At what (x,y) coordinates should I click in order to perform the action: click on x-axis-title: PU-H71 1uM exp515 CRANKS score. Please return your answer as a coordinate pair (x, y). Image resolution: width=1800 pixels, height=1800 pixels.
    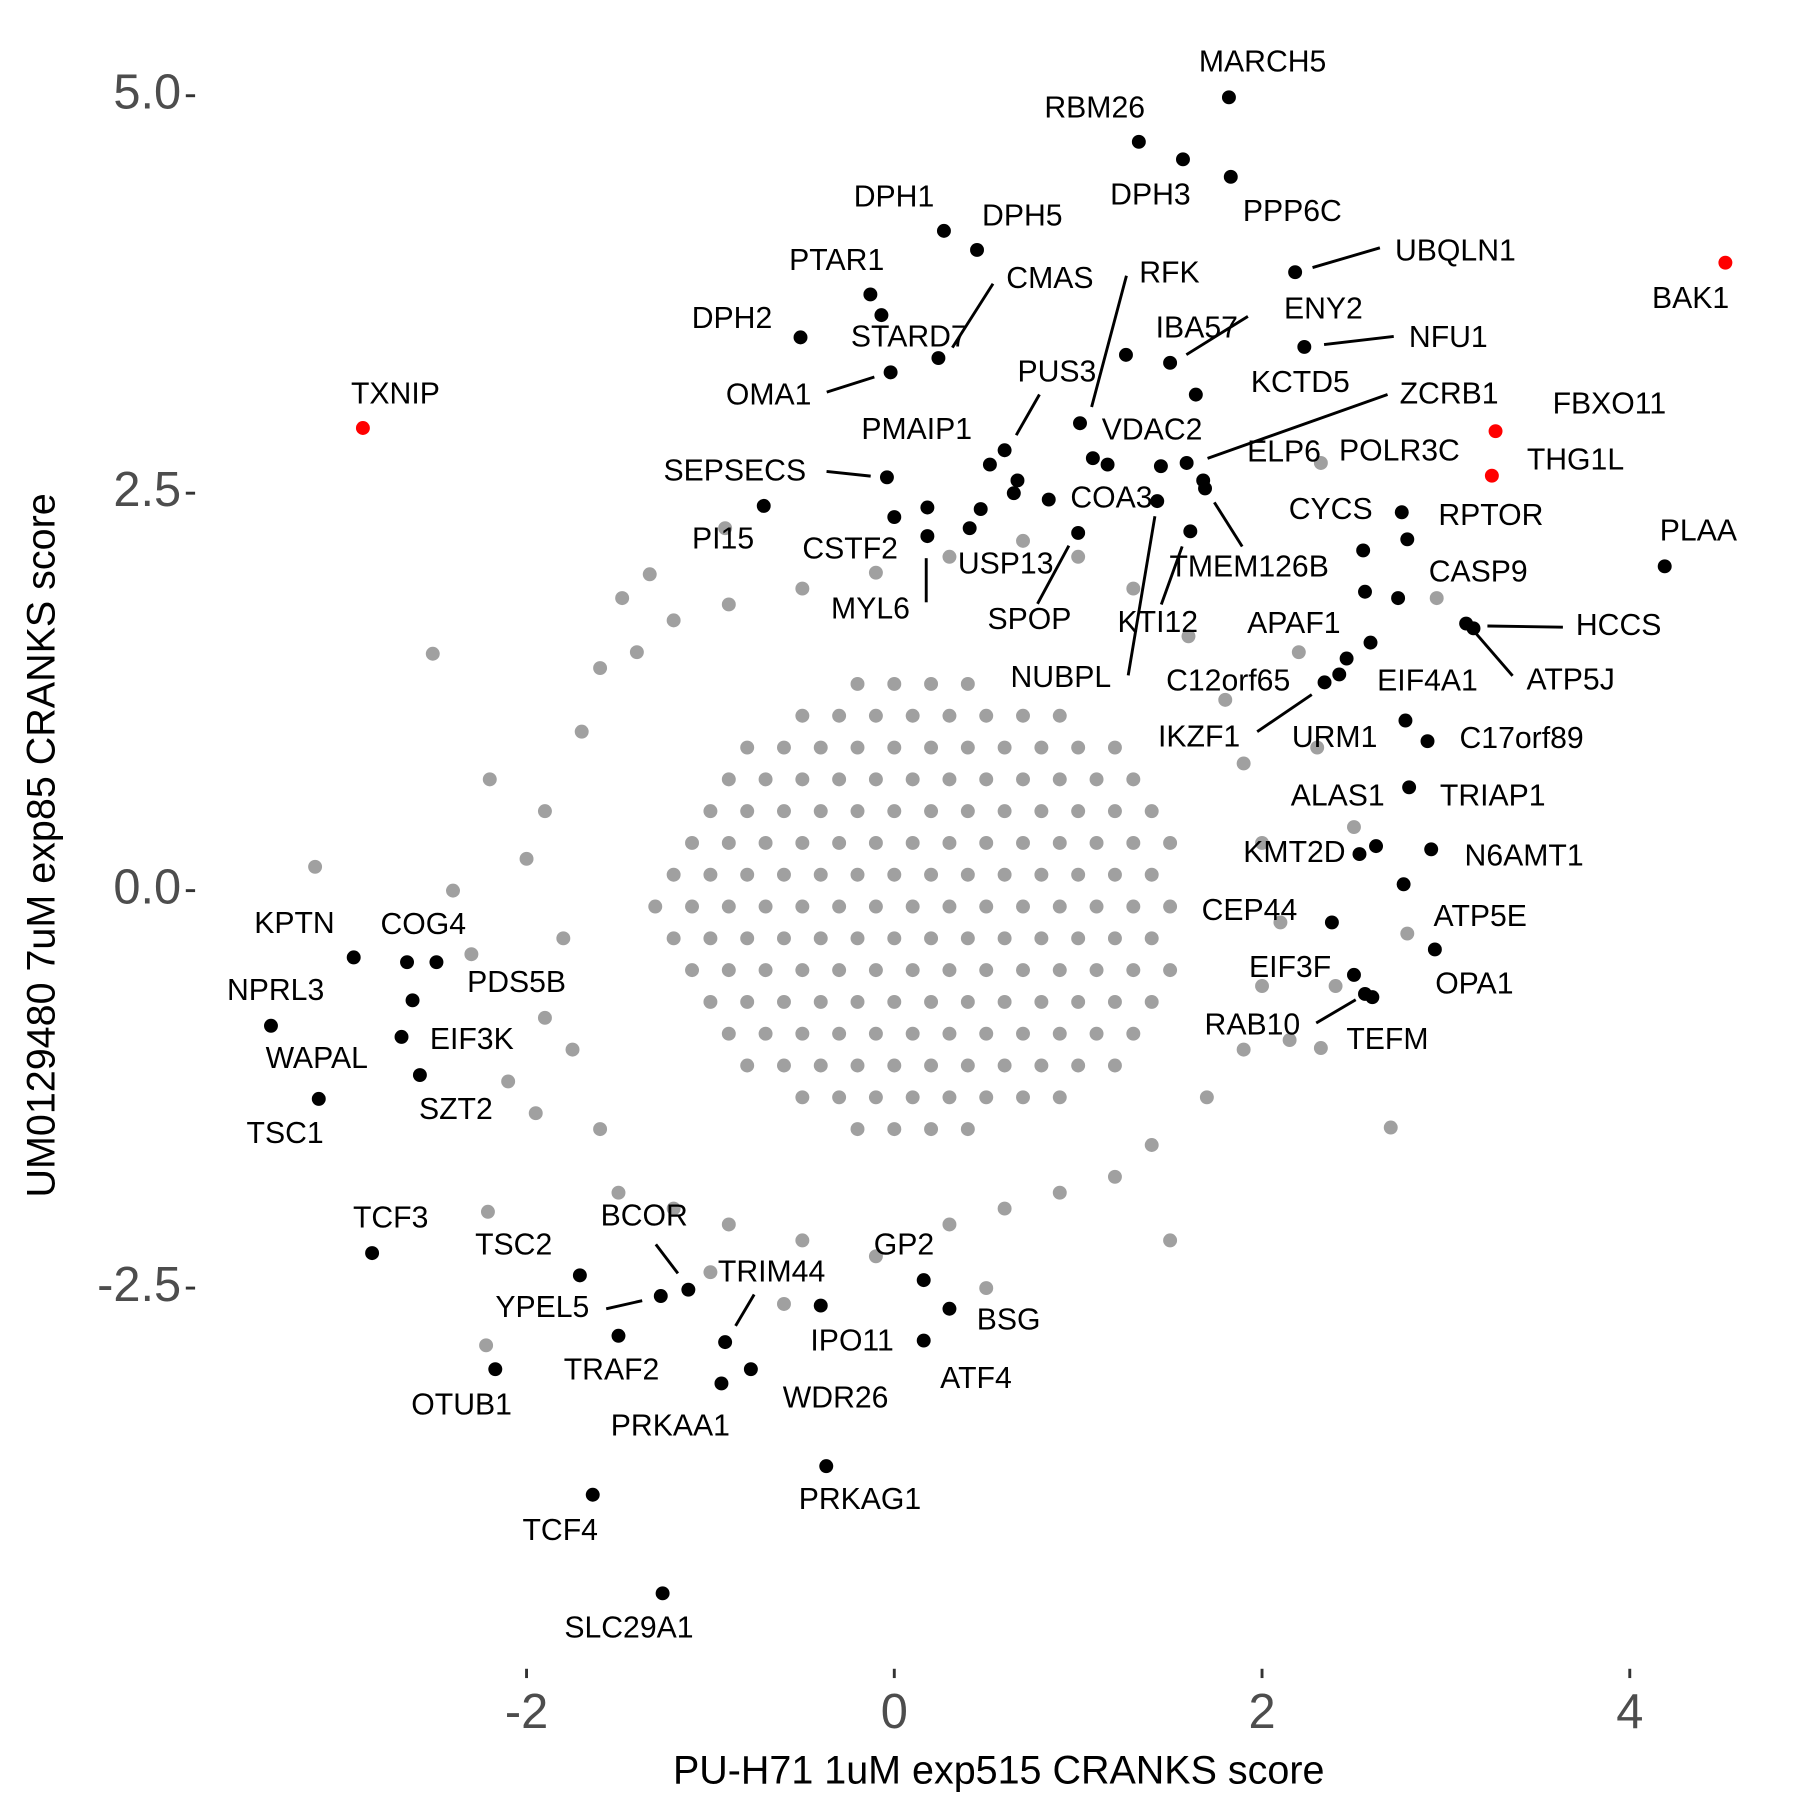
    Looking at the image, I should click on (999, 1771).